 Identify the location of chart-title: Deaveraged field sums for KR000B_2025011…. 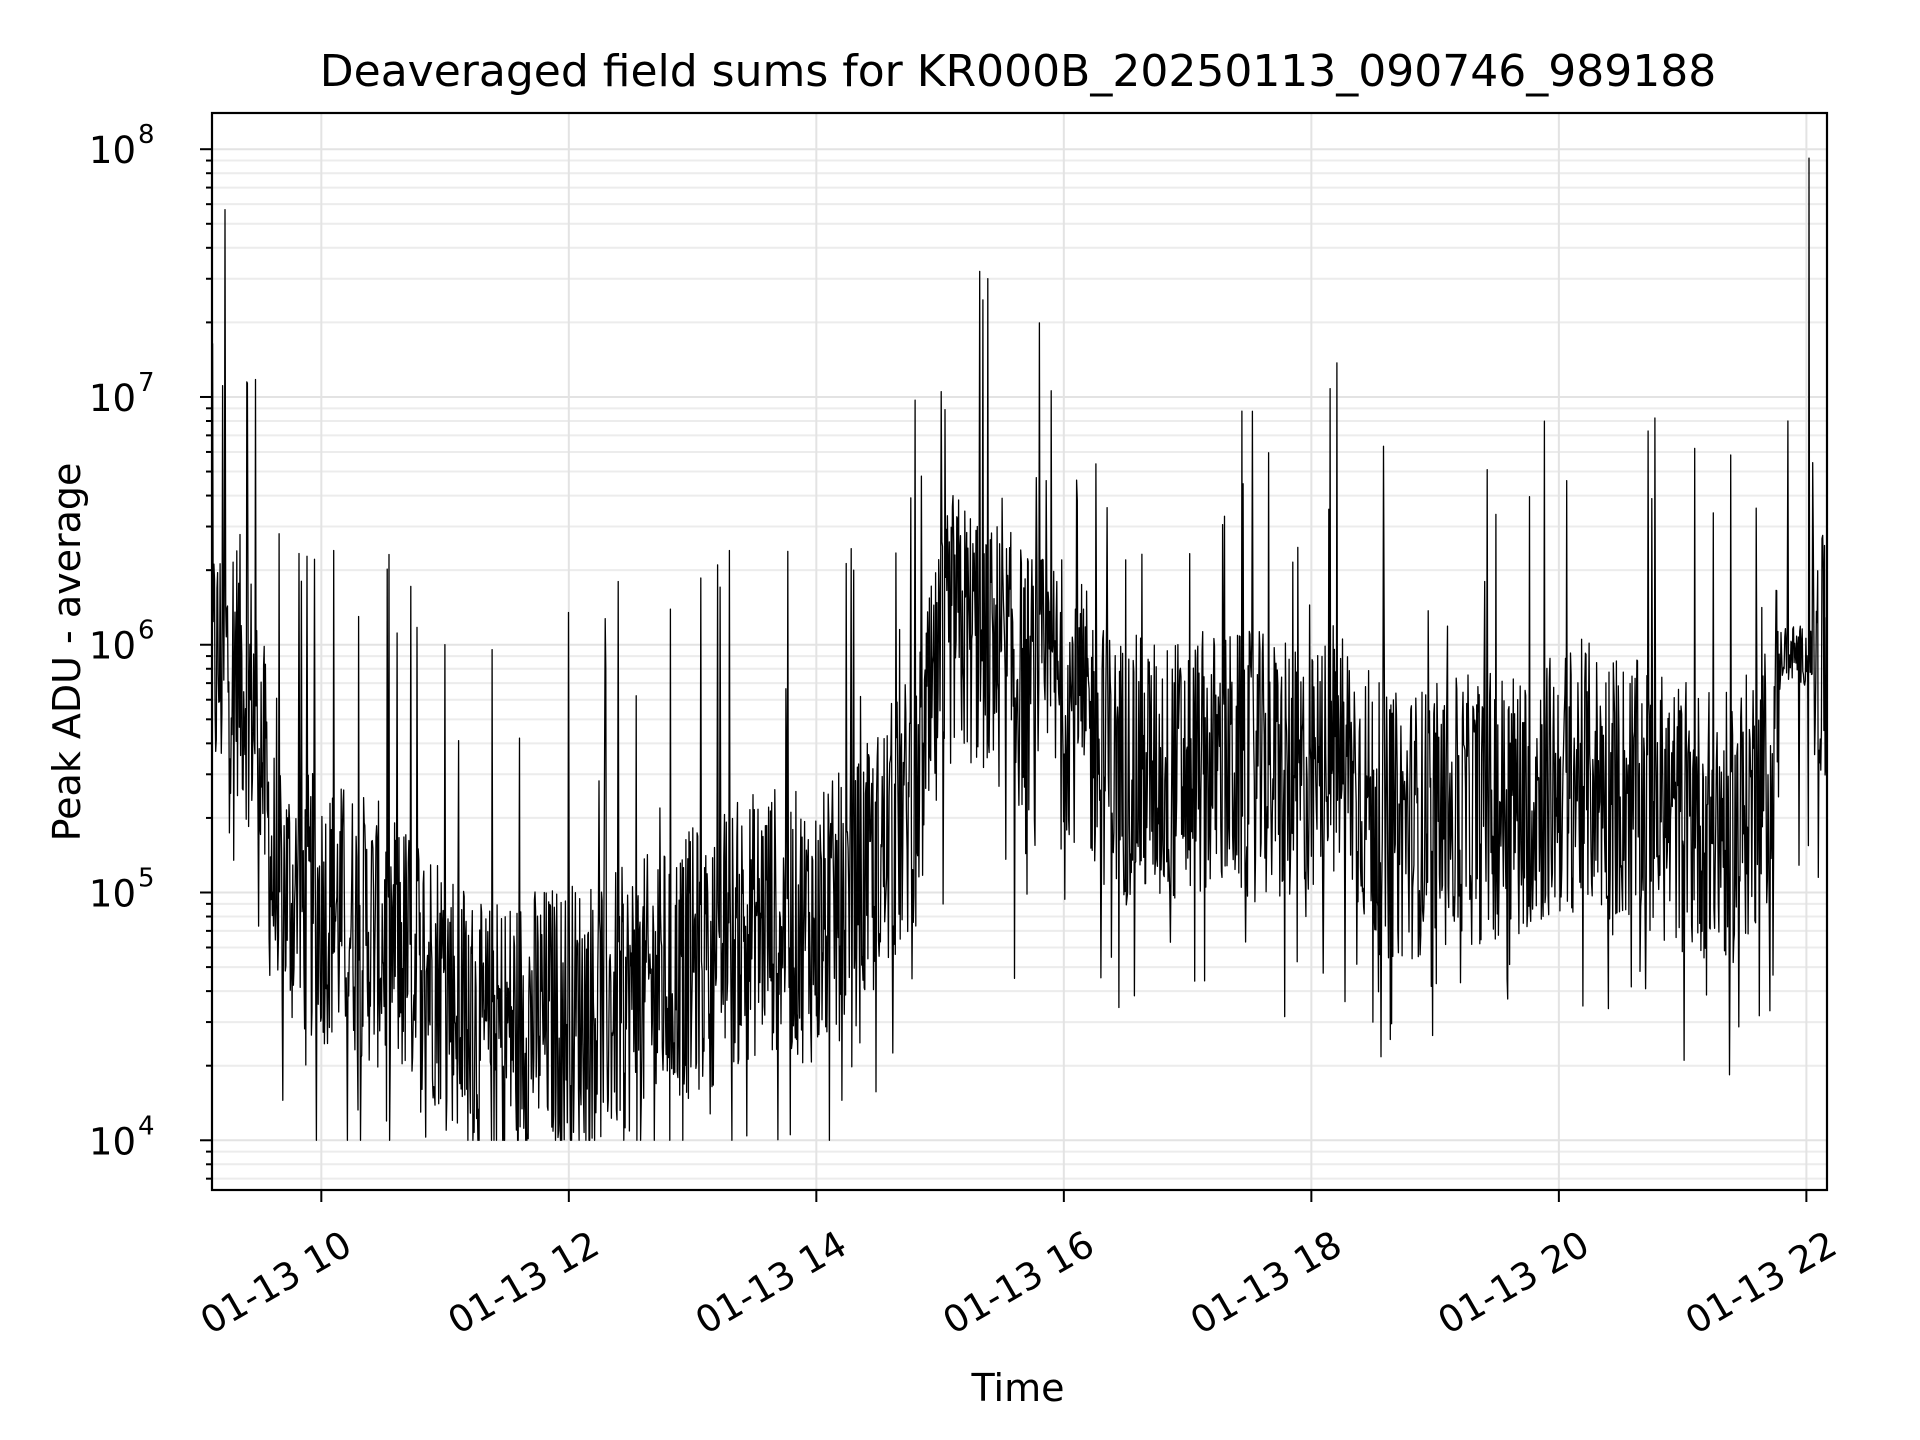
(1018, 71).